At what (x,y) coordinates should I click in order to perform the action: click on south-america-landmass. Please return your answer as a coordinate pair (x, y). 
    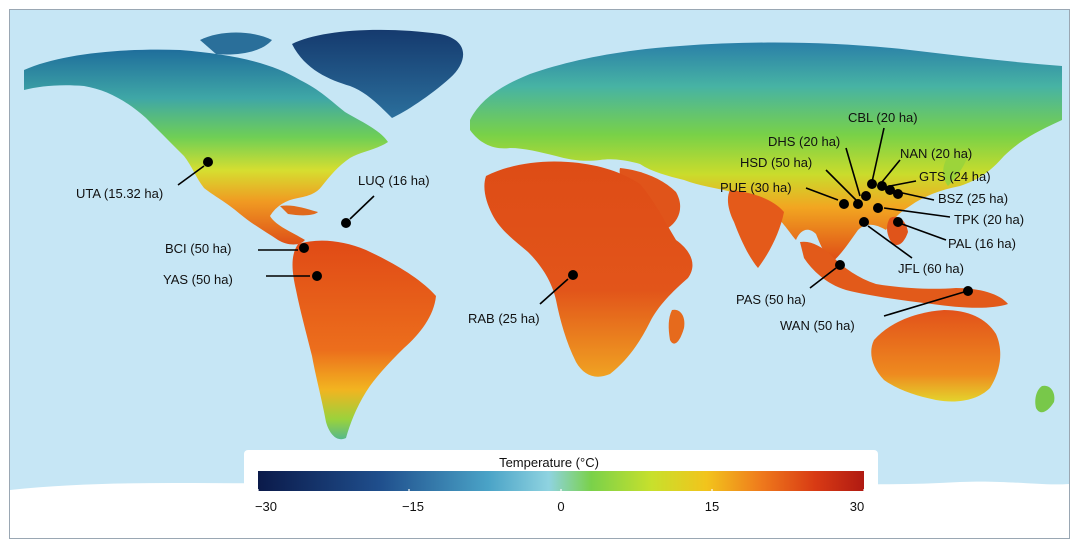
    Looking at the image, I should click on (364, 340).